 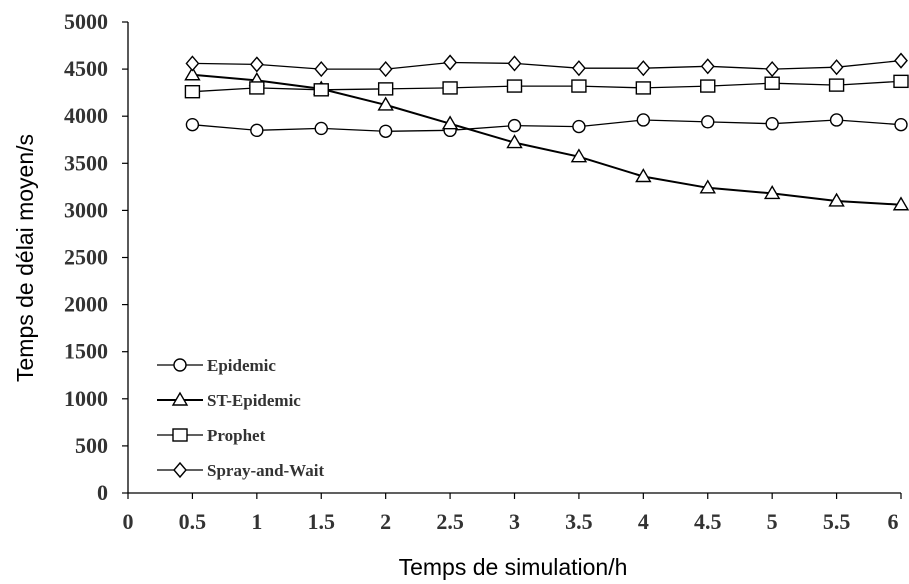 I want to click on x-tick-labels: 0 0.5 1 1.5 2 2.5 3 3.5 4 4.5 5 5.5 6, so click(x=511, y=521).